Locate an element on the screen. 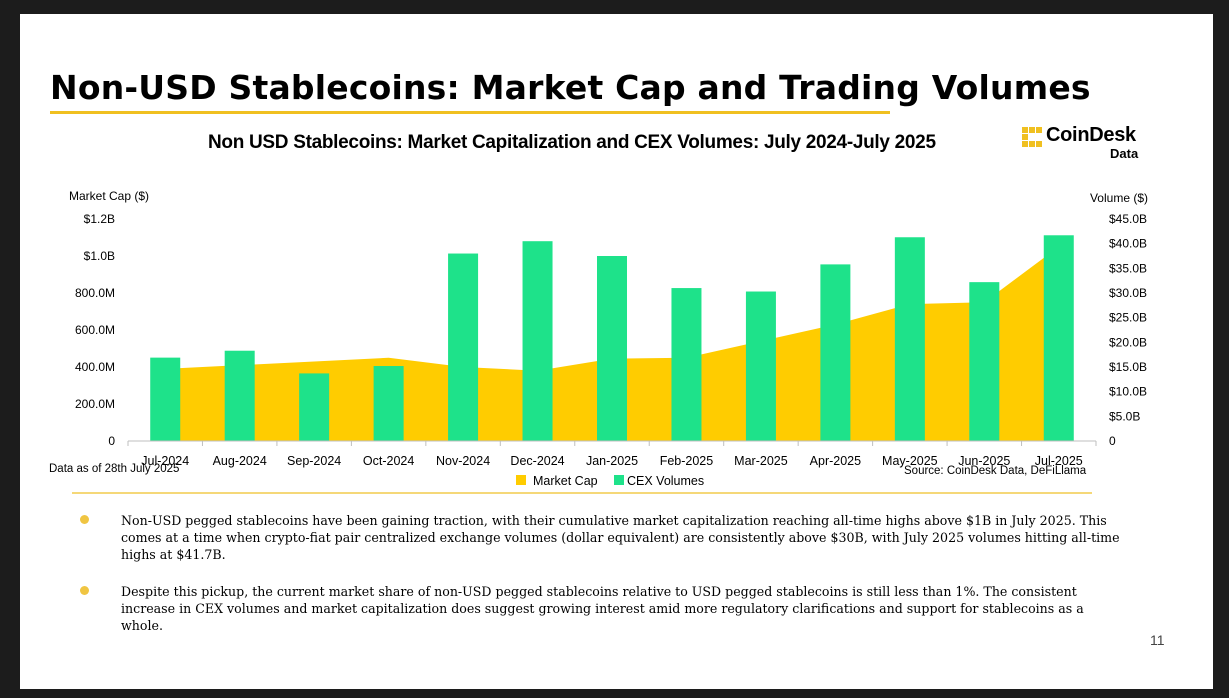 Image resolution: width=1229 pixels, height=698 pixels. y-right-tick-label: 0 is located at coordinates (1112, 441).